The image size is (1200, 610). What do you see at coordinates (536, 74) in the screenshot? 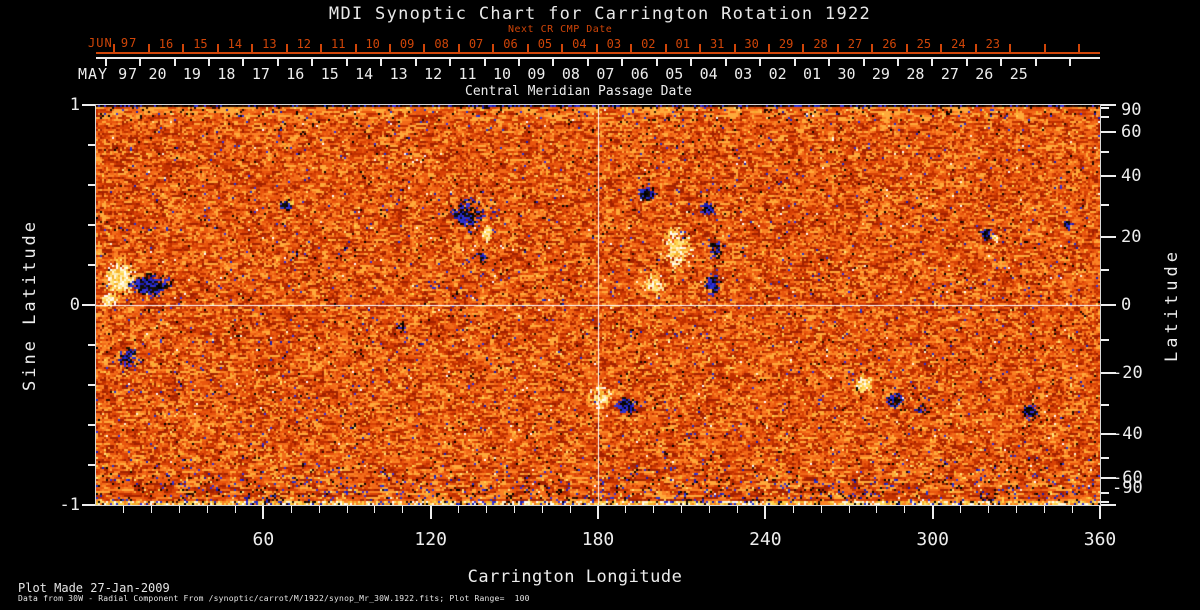
I see `white-date-label: 09` at bounding box center [536, 74].